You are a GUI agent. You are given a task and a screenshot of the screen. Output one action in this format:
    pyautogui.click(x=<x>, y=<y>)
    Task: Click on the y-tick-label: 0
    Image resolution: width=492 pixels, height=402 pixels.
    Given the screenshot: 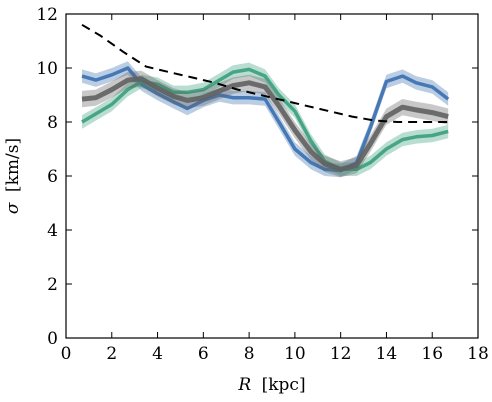 What is the action you would take?
    pyautogui.click(x=52, y=339)
    